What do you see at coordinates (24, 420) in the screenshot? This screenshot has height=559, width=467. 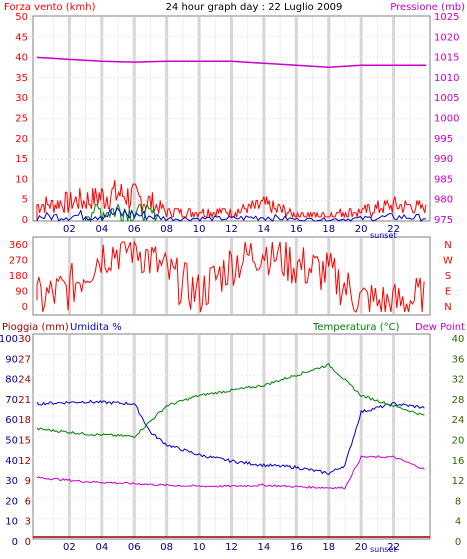 I see `y-tick-label: 18` at bounding box center [24, 420].